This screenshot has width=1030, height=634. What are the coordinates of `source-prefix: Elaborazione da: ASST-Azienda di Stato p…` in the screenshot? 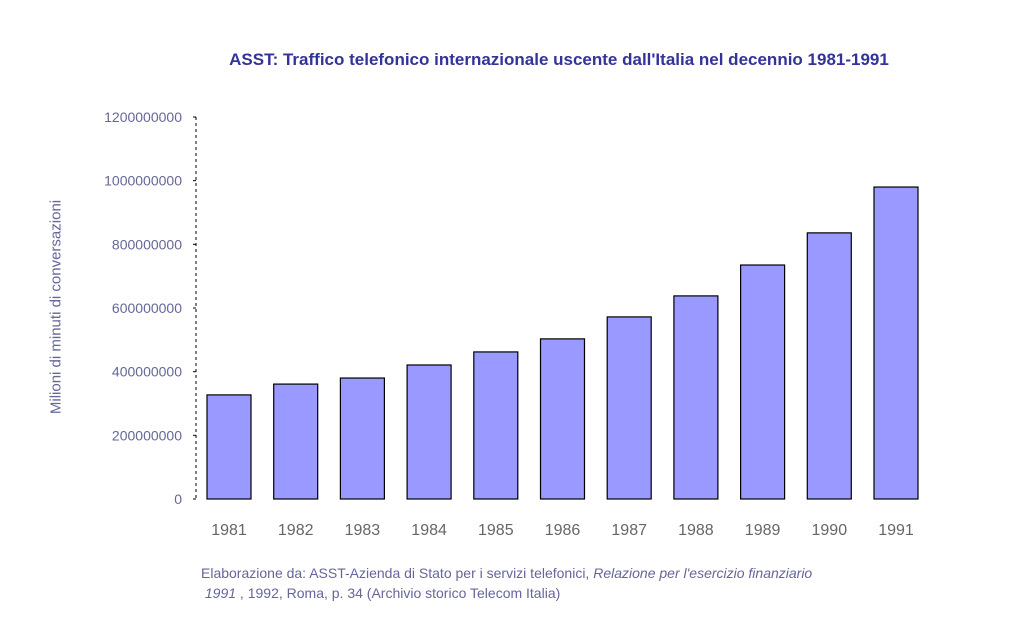 It's located at (397, 573).